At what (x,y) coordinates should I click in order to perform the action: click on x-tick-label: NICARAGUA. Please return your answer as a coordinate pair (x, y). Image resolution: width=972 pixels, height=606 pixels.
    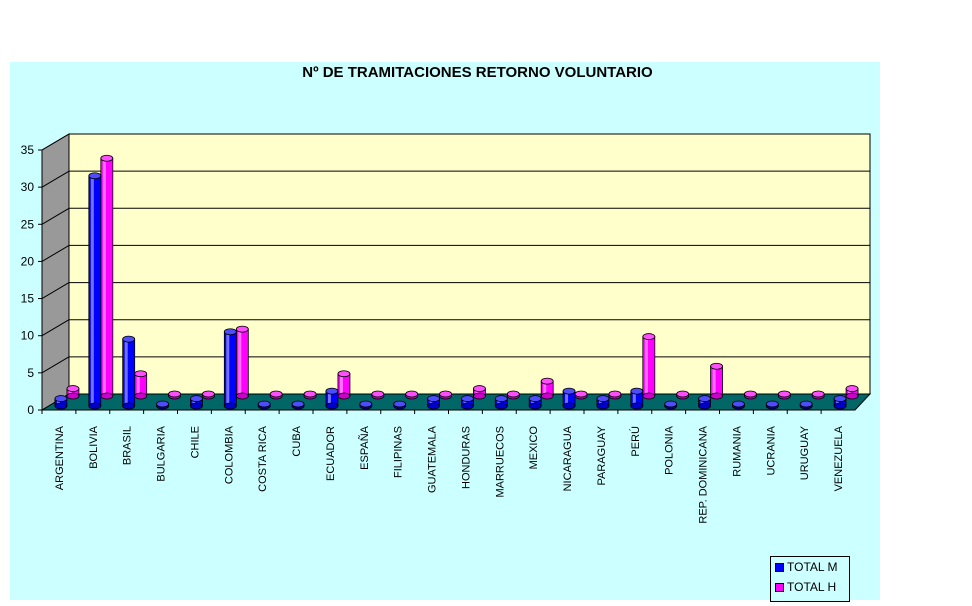
    Looking at the image, I should click on (568, 458).